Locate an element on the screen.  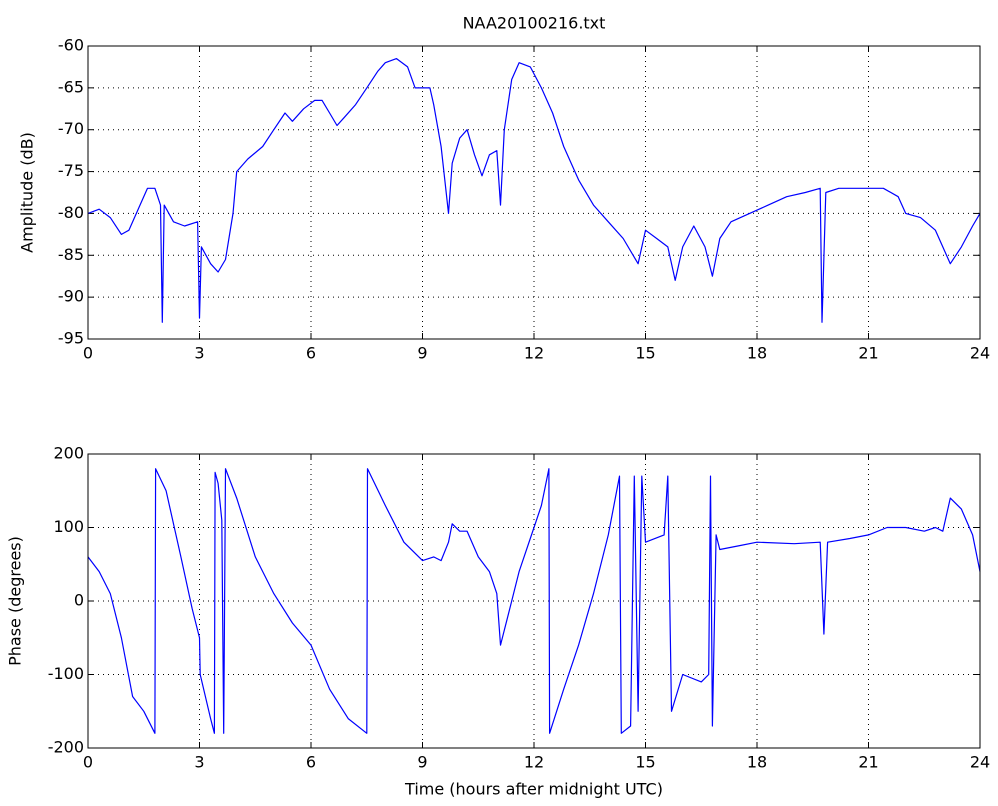
y-tick-label: -90 is located at coordinates (71, 296).